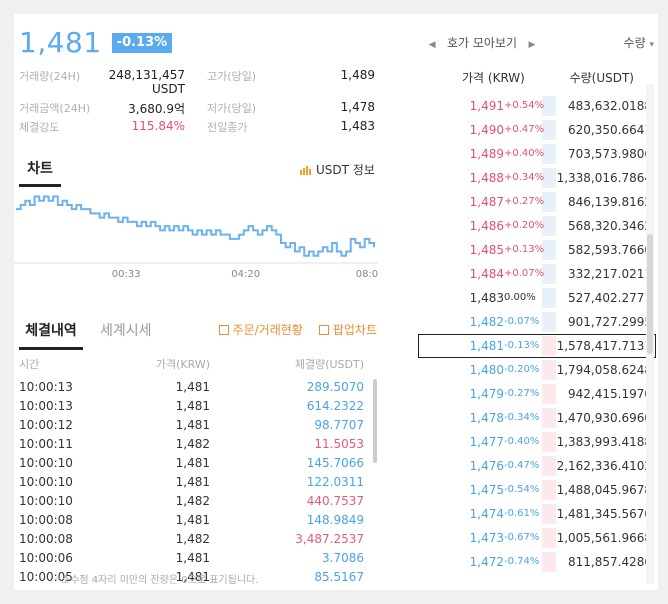 This screenshot has height=604, width=668. What do you see at coordinates (337, 169) in the screenshot?
I see `usdt-info-button: USDT 정보` at bounding box center [337, 169].